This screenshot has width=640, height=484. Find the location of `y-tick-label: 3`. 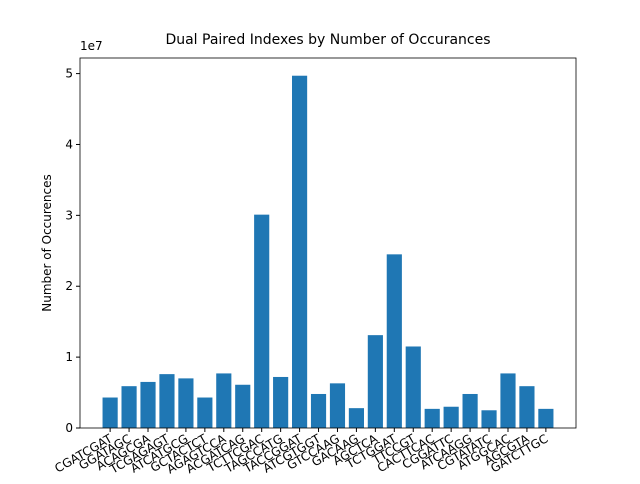

y-tick-label: 3 is located at coordinates (69, 215).